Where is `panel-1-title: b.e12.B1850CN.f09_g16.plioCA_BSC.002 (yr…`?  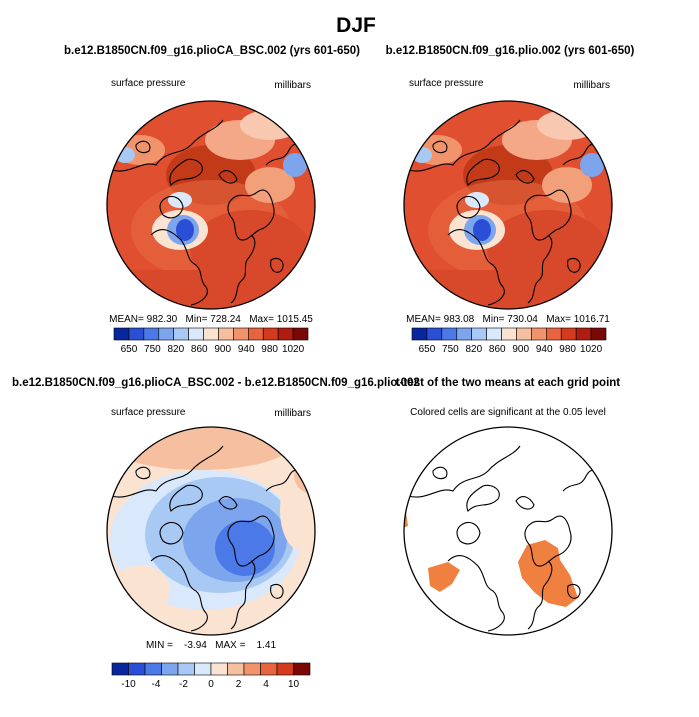 panel-1-title: b.e12.B1850CN.f09_g16.plioCA_BSC.002 (yr… is located at coordinates (212, 51).